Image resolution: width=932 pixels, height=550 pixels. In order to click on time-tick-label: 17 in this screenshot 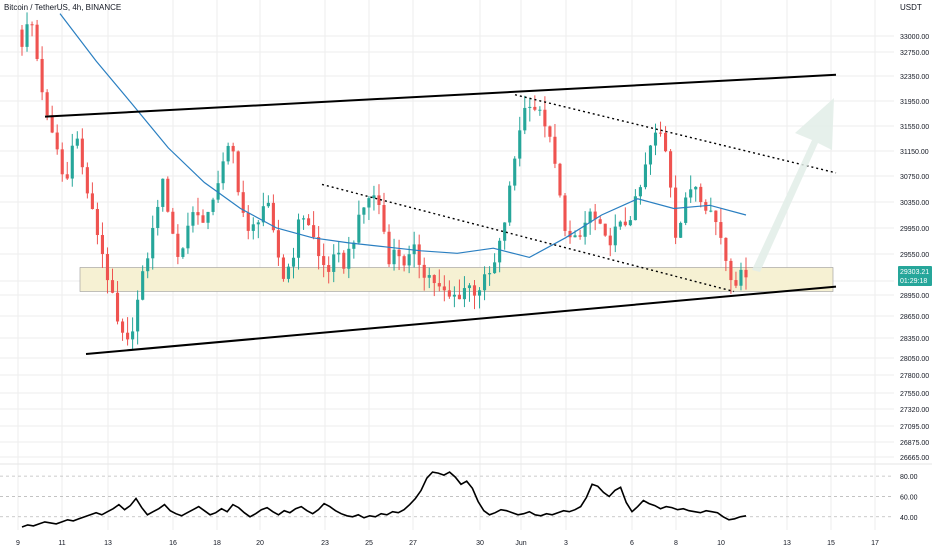, I will do `click(875, 543)`.